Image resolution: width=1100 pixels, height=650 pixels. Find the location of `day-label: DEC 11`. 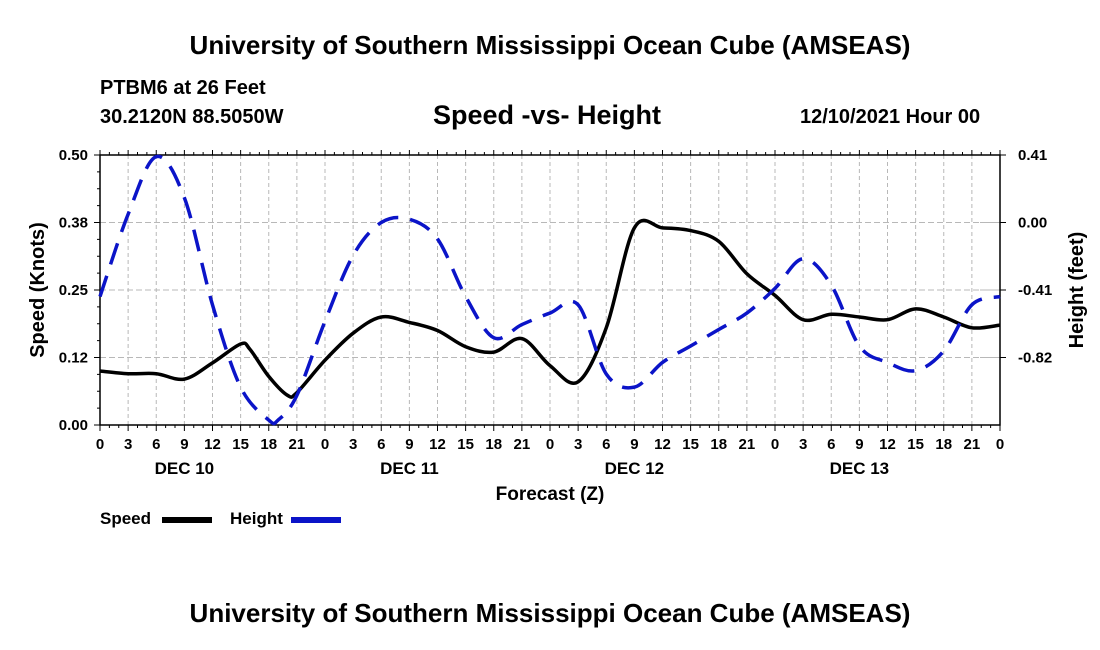

day-label: DEC 11 is located at coordinates (409, 468).